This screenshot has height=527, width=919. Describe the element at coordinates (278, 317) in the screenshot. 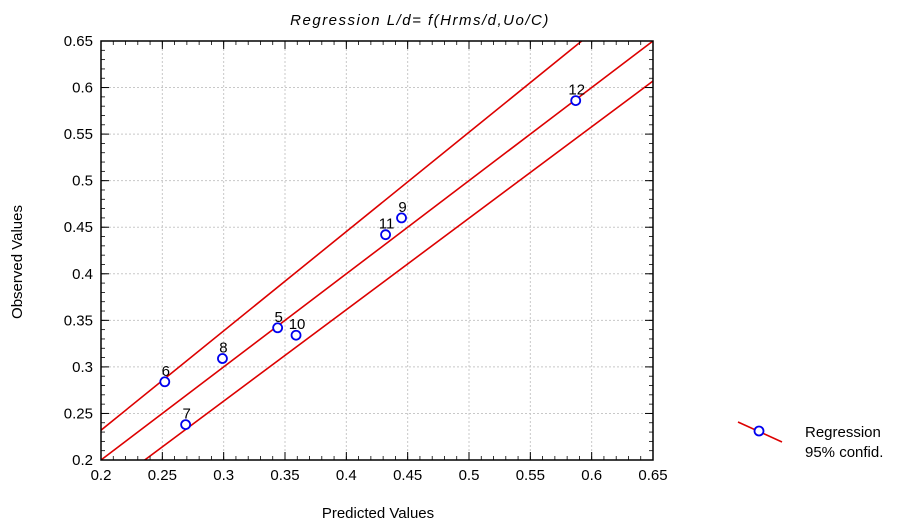

I see `point-label: 5` at that location.